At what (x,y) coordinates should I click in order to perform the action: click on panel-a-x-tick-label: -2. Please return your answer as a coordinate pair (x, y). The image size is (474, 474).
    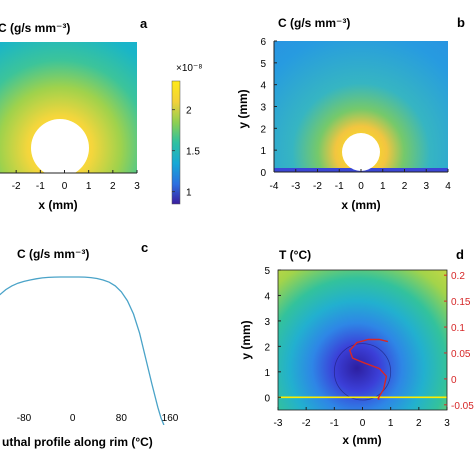
    Looking at the image, I should click on (16, 186).